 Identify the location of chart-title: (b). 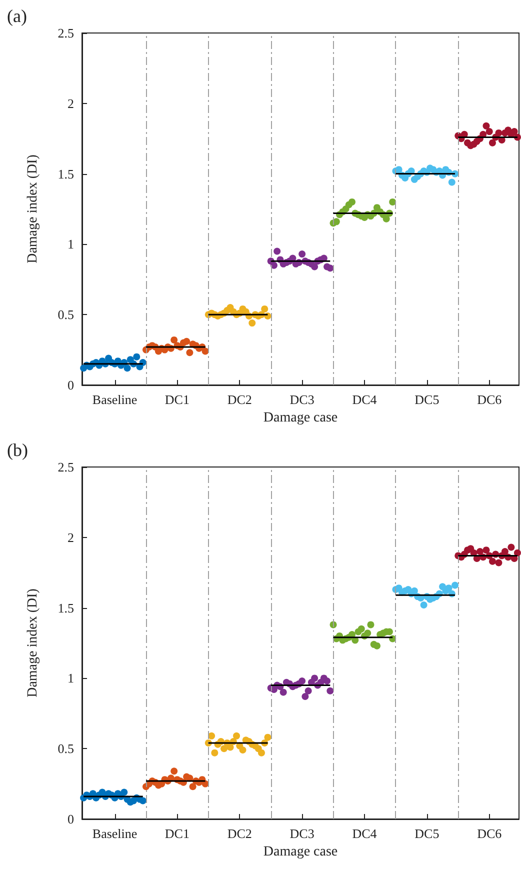
(17, 450).